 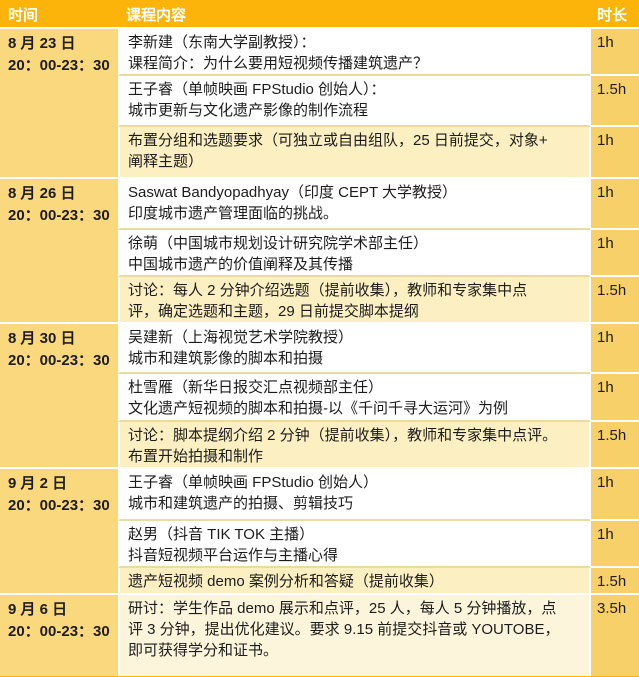 What do you see at coordinates (38, 609) in the screenshot?
I see `date-text: 9 月 6 日` at bounding box center [38, 609].